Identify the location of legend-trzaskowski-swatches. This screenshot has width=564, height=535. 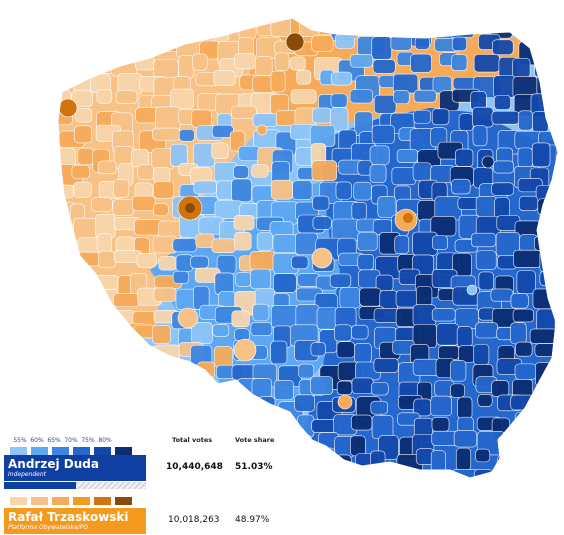
(72, 501).